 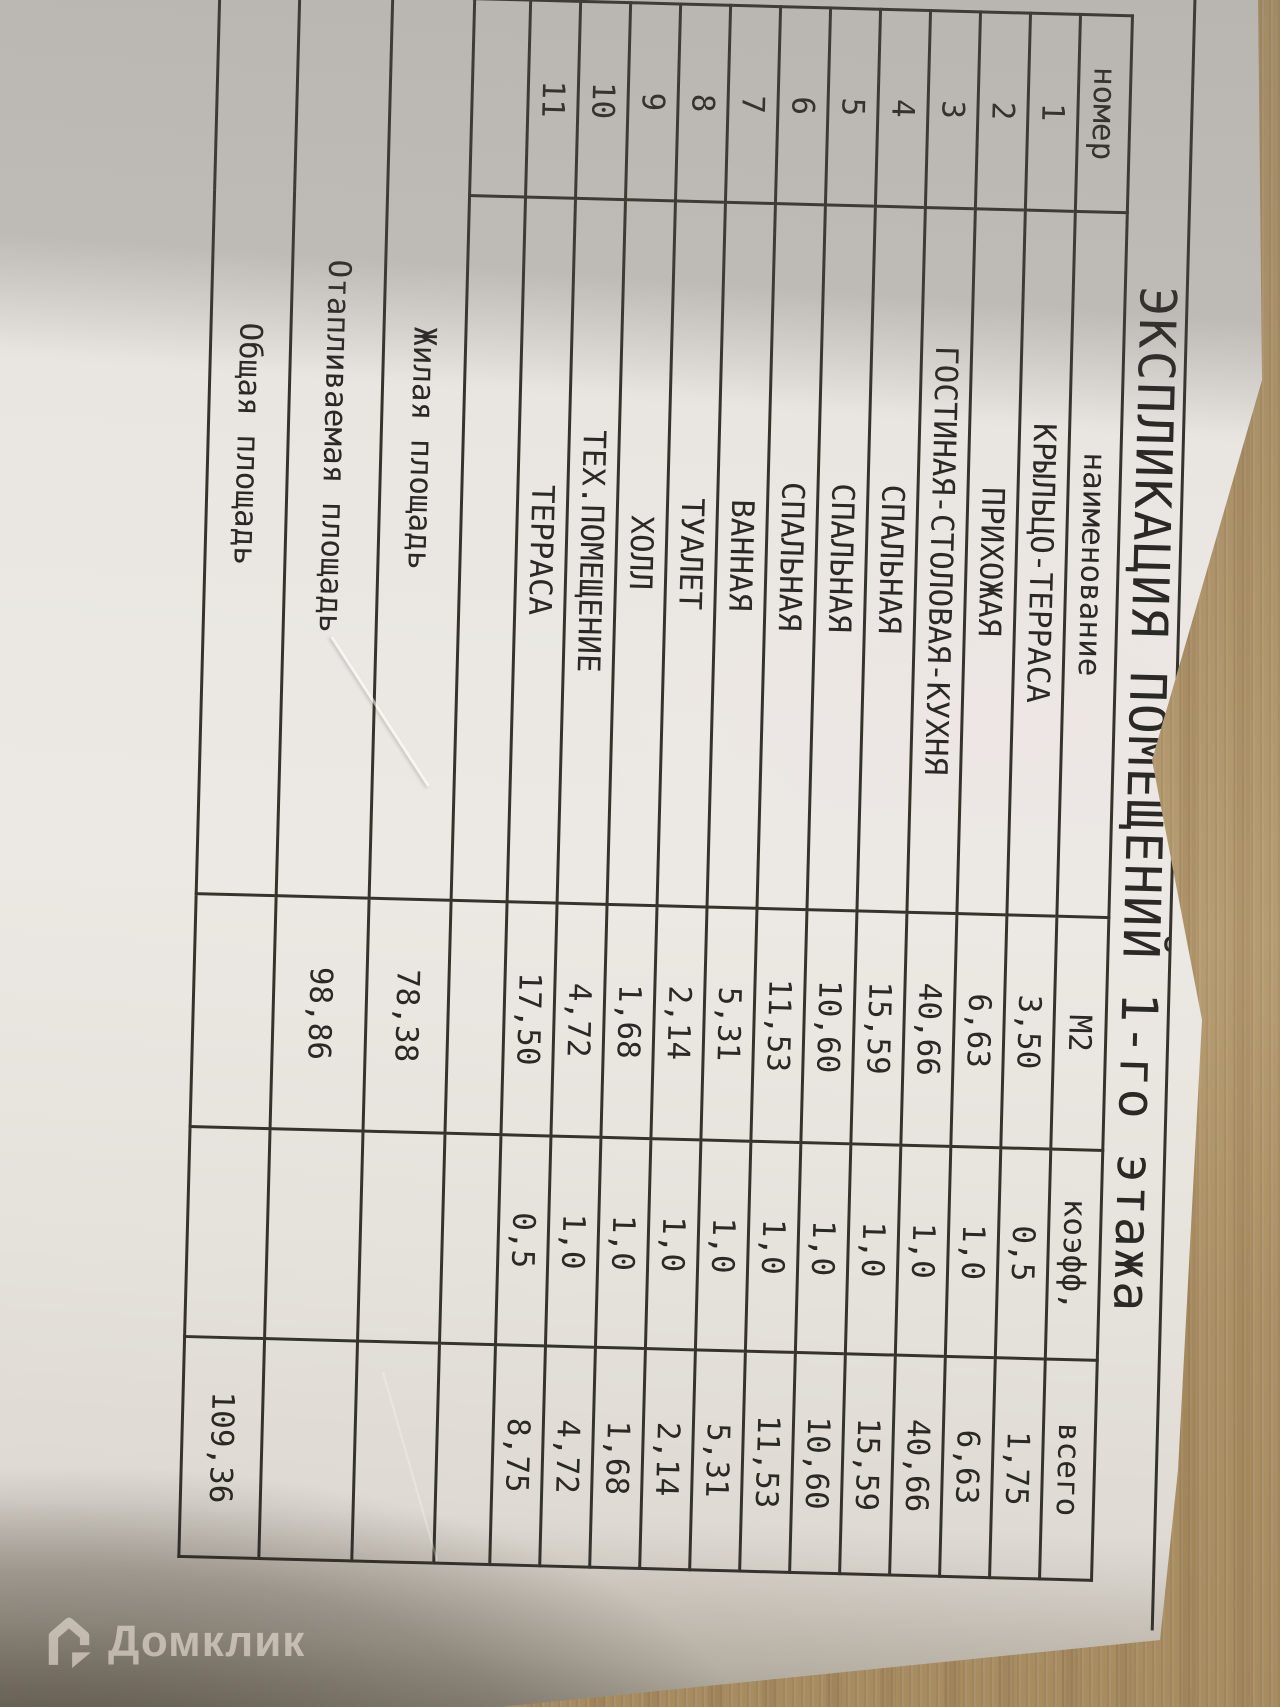 I want to click on cell-area: 11,53, so click(x=778, y=1025).